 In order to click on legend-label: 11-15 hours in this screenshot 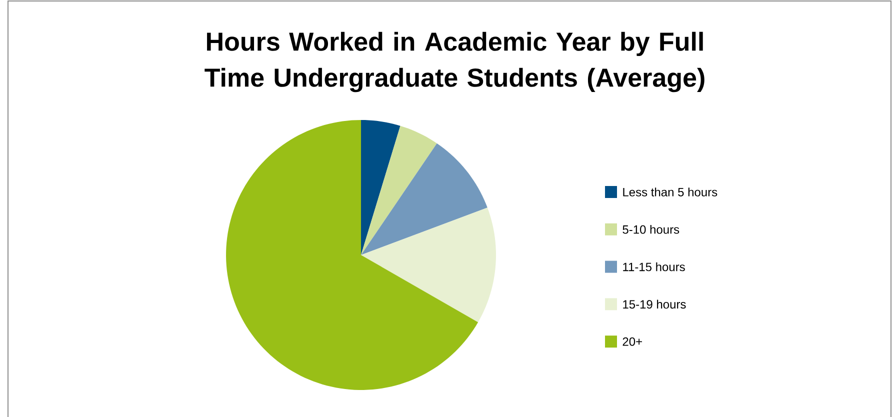, I will do `click(654, 267)`.